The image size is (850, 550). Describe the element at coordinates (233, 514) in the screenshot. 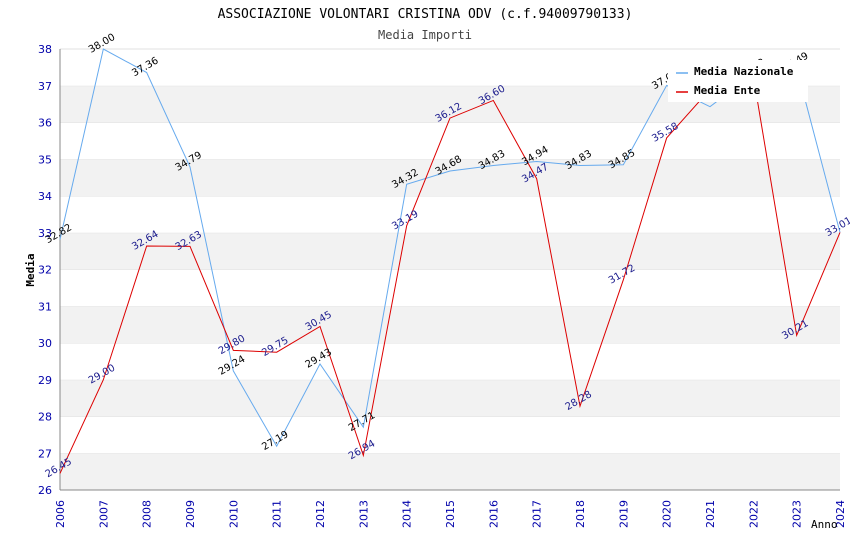

I see `x-tick-label: 2010` at that location.